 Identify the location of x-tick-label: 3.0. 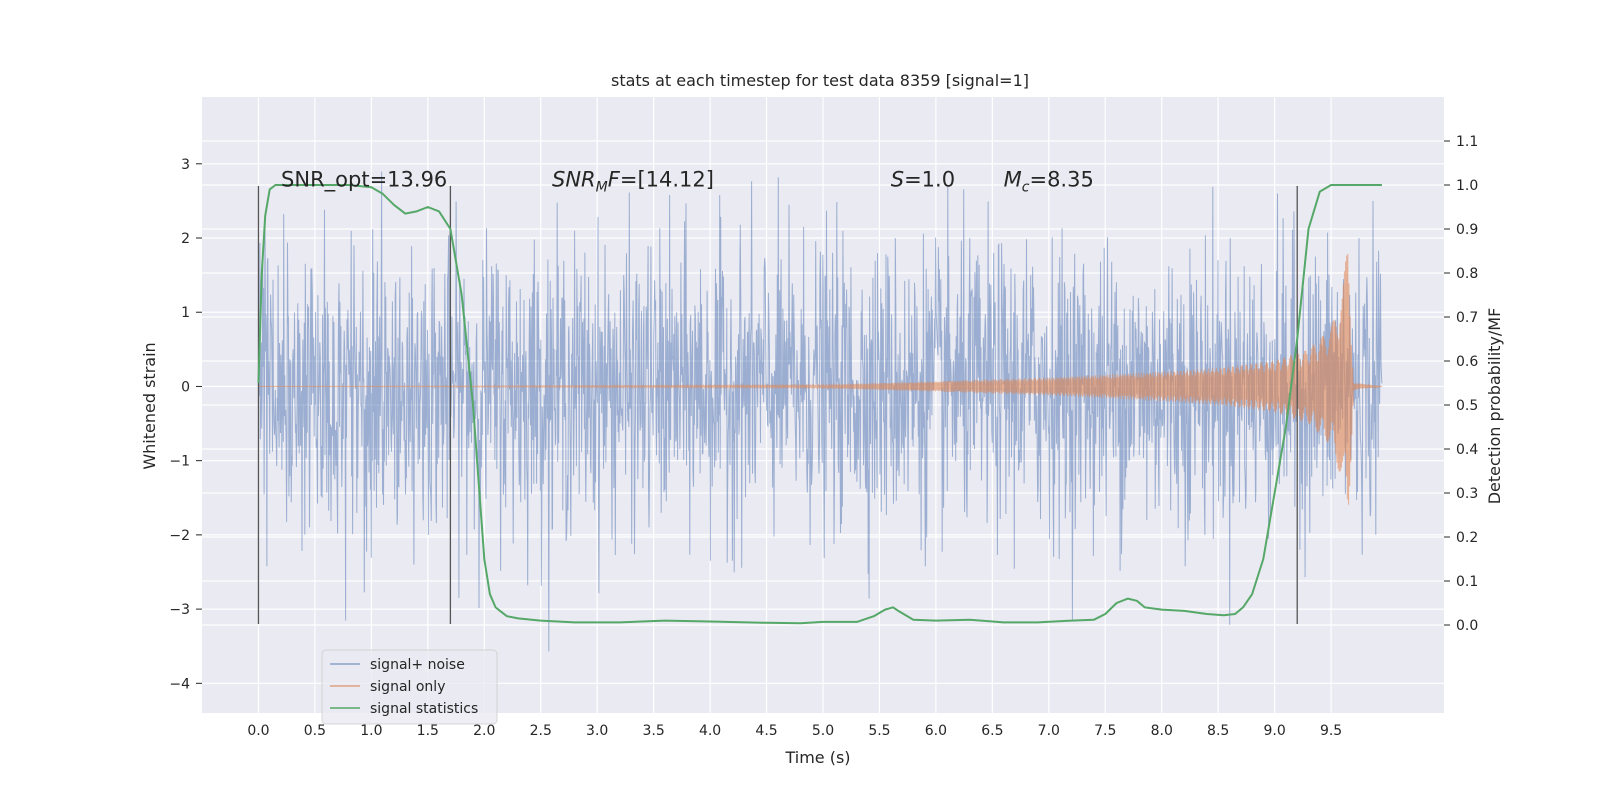
(597, 731).